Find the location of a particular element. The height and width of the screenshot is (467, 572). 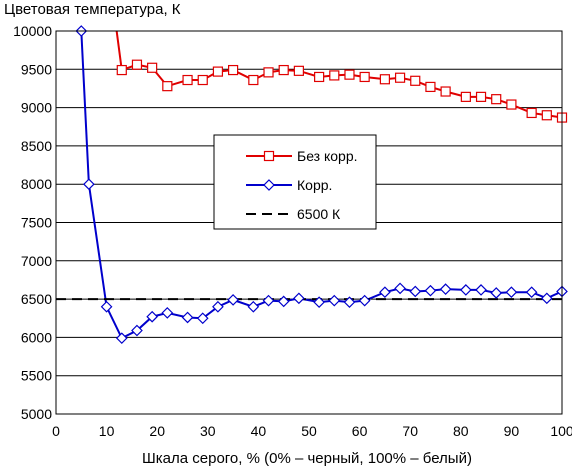

x-tick-label: 60 is located at coordinates (360, 431).